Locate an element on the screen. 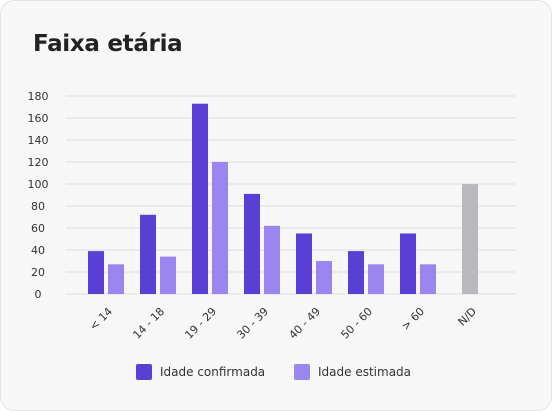  y-tick-label: 100 is located at coordinates (38, 184).